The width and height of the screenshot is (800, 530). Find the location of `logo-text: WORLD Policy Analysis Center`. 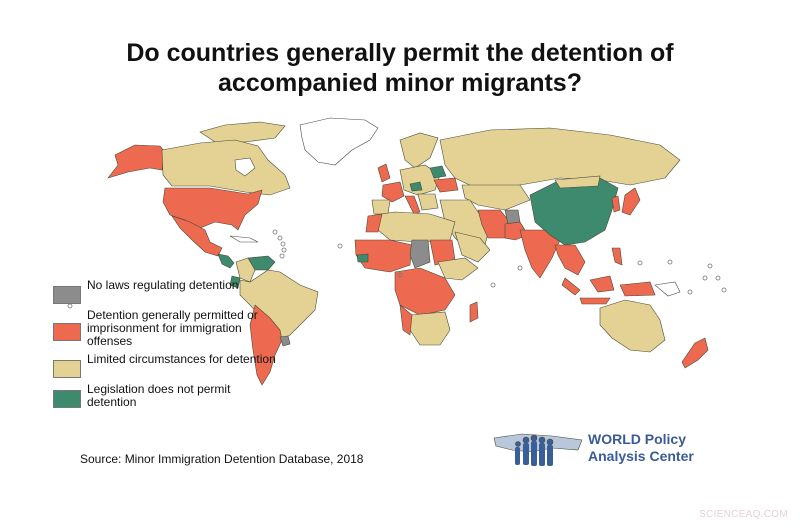

logo-text: WORLD Policy Analysis Center is located at coordinates (641, 448).